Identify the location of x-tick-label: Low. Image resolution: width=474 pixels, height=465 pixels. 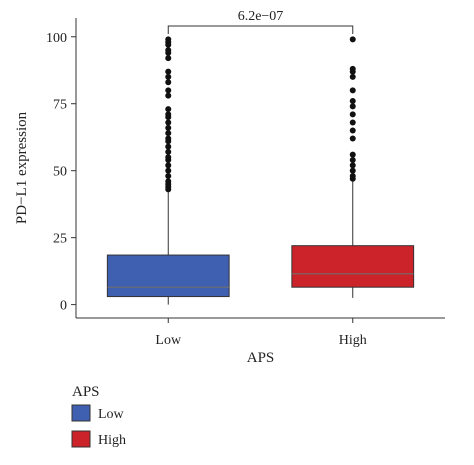
(168, 340).